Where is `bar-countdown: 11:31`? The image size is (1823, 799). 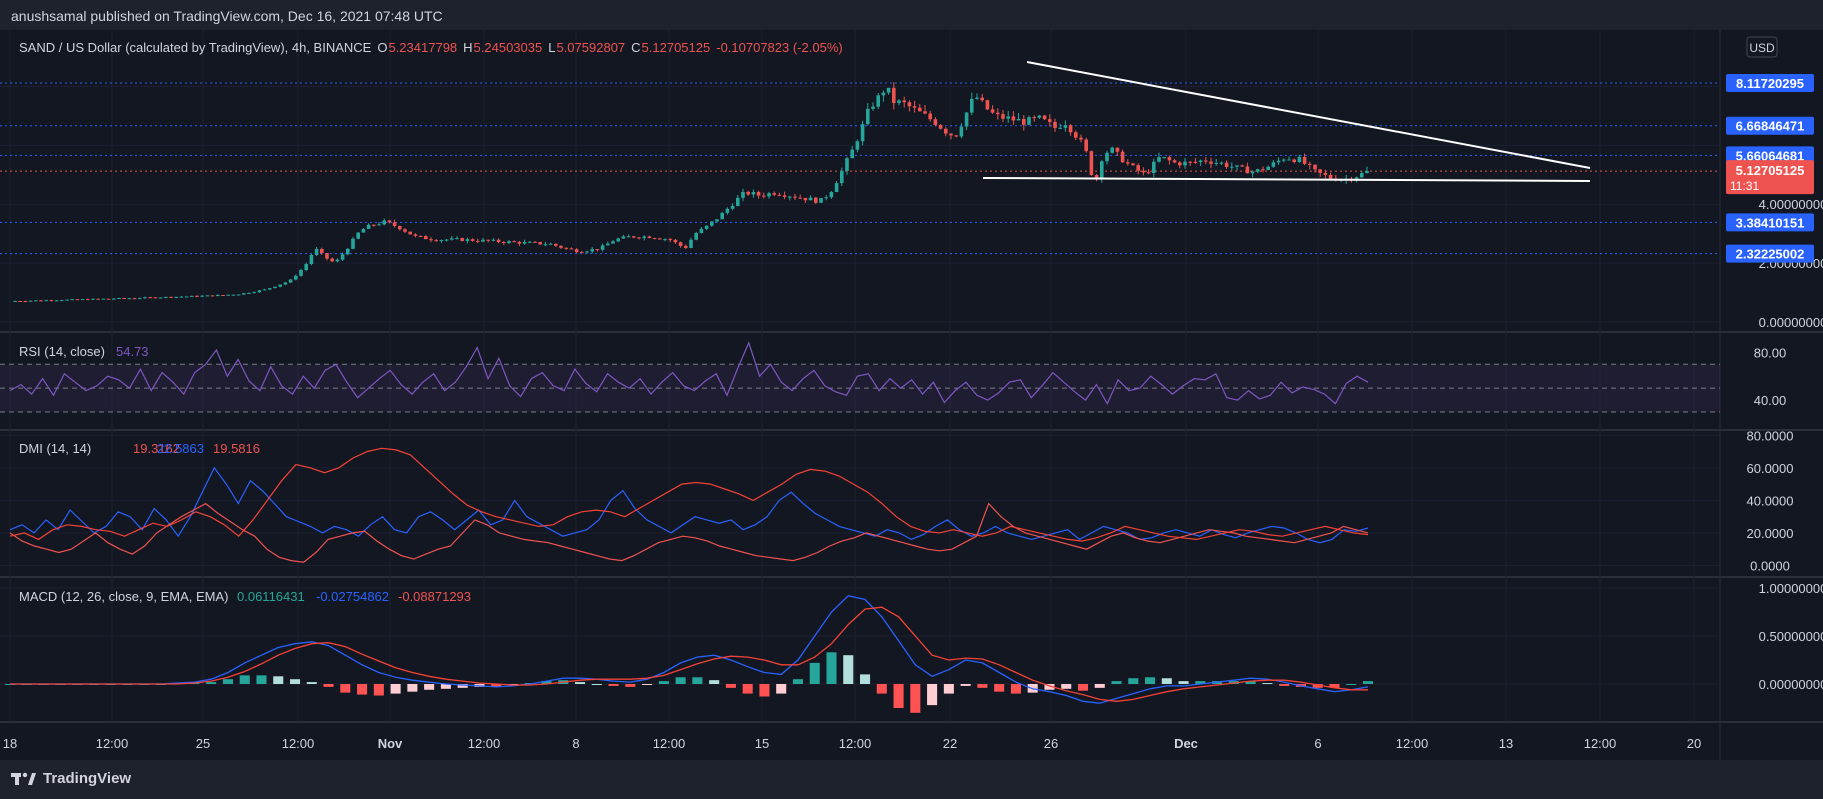
bar-countdown: 11:31 is located at coordinates (1744, 186).